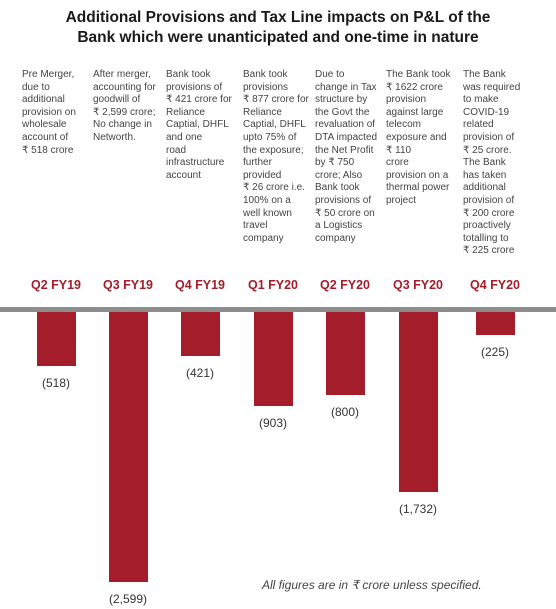  Describe the element at coordinates (267, 213) in the screenshot. I see `description-line: well known` at that location.